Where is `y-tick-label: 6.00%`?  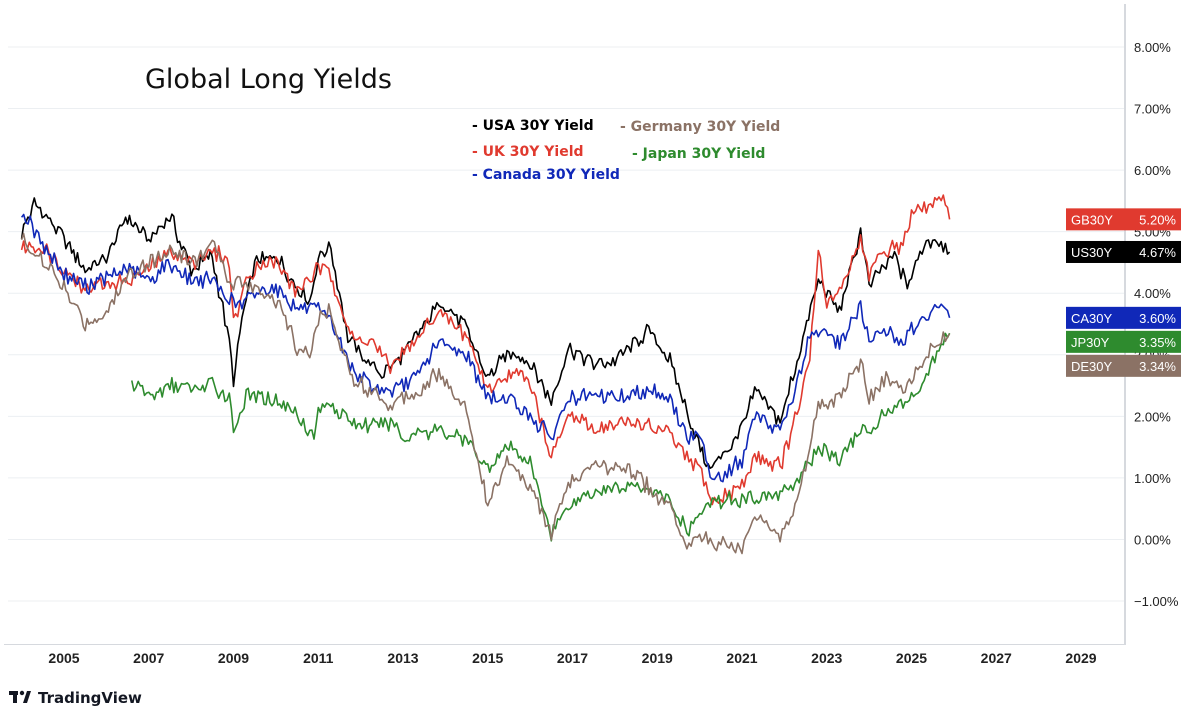 y-tick-label: 6.00% is located at coordinates (1152, 170).